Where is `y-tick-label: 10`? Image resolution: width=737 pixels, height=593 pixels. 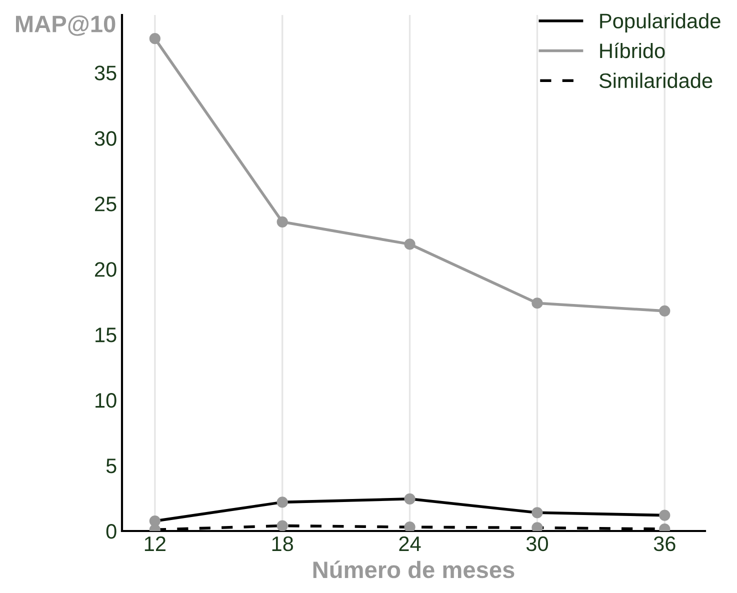 y-tick-label: 10 is located at coordinates (106, 400).